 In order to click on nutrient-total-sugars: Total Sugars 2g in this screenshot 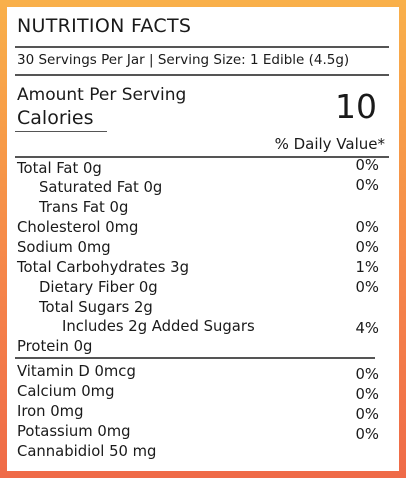, I will do `click(96, 307)`.